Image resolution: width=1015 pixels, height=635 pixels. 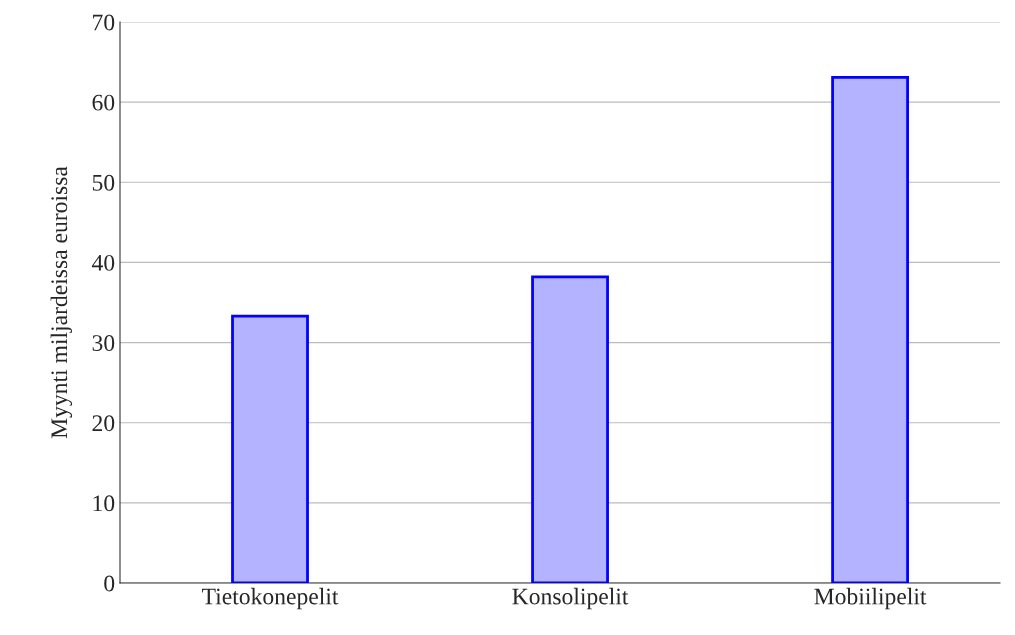 What do you see at coordinates (104, 22) in the screenshot?
I see `y-tick-label: 70` at bounding box center [104, 22].